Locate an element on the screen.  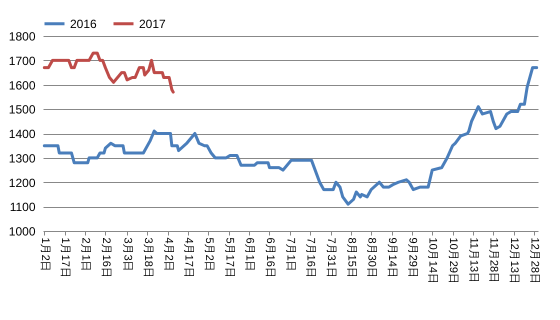
x-tick-label: 4月2日 is located at coordinates (168, 255).